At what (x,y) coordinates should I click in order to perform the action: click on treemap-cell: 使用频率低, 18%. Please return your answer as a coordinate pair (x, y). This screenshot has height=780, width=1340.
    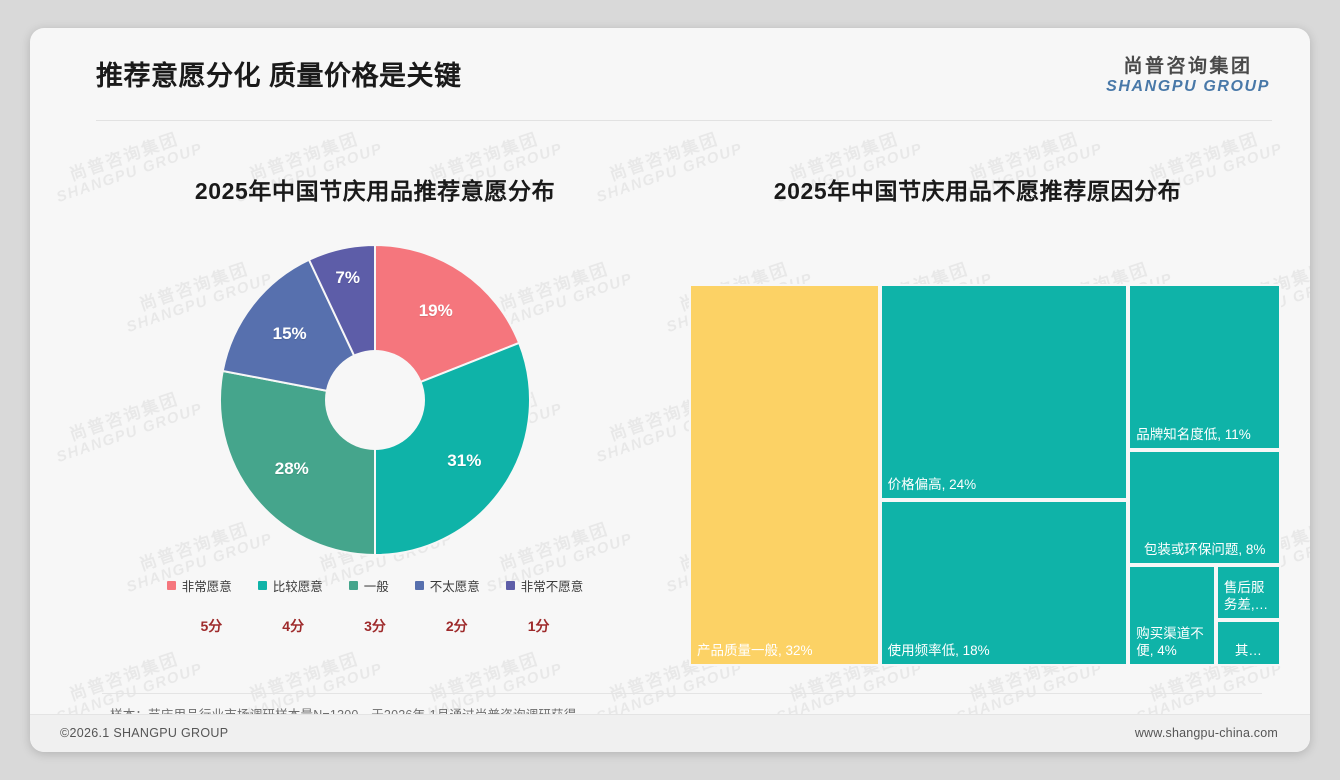
    Looking at the image, I should click on (1004, 582).